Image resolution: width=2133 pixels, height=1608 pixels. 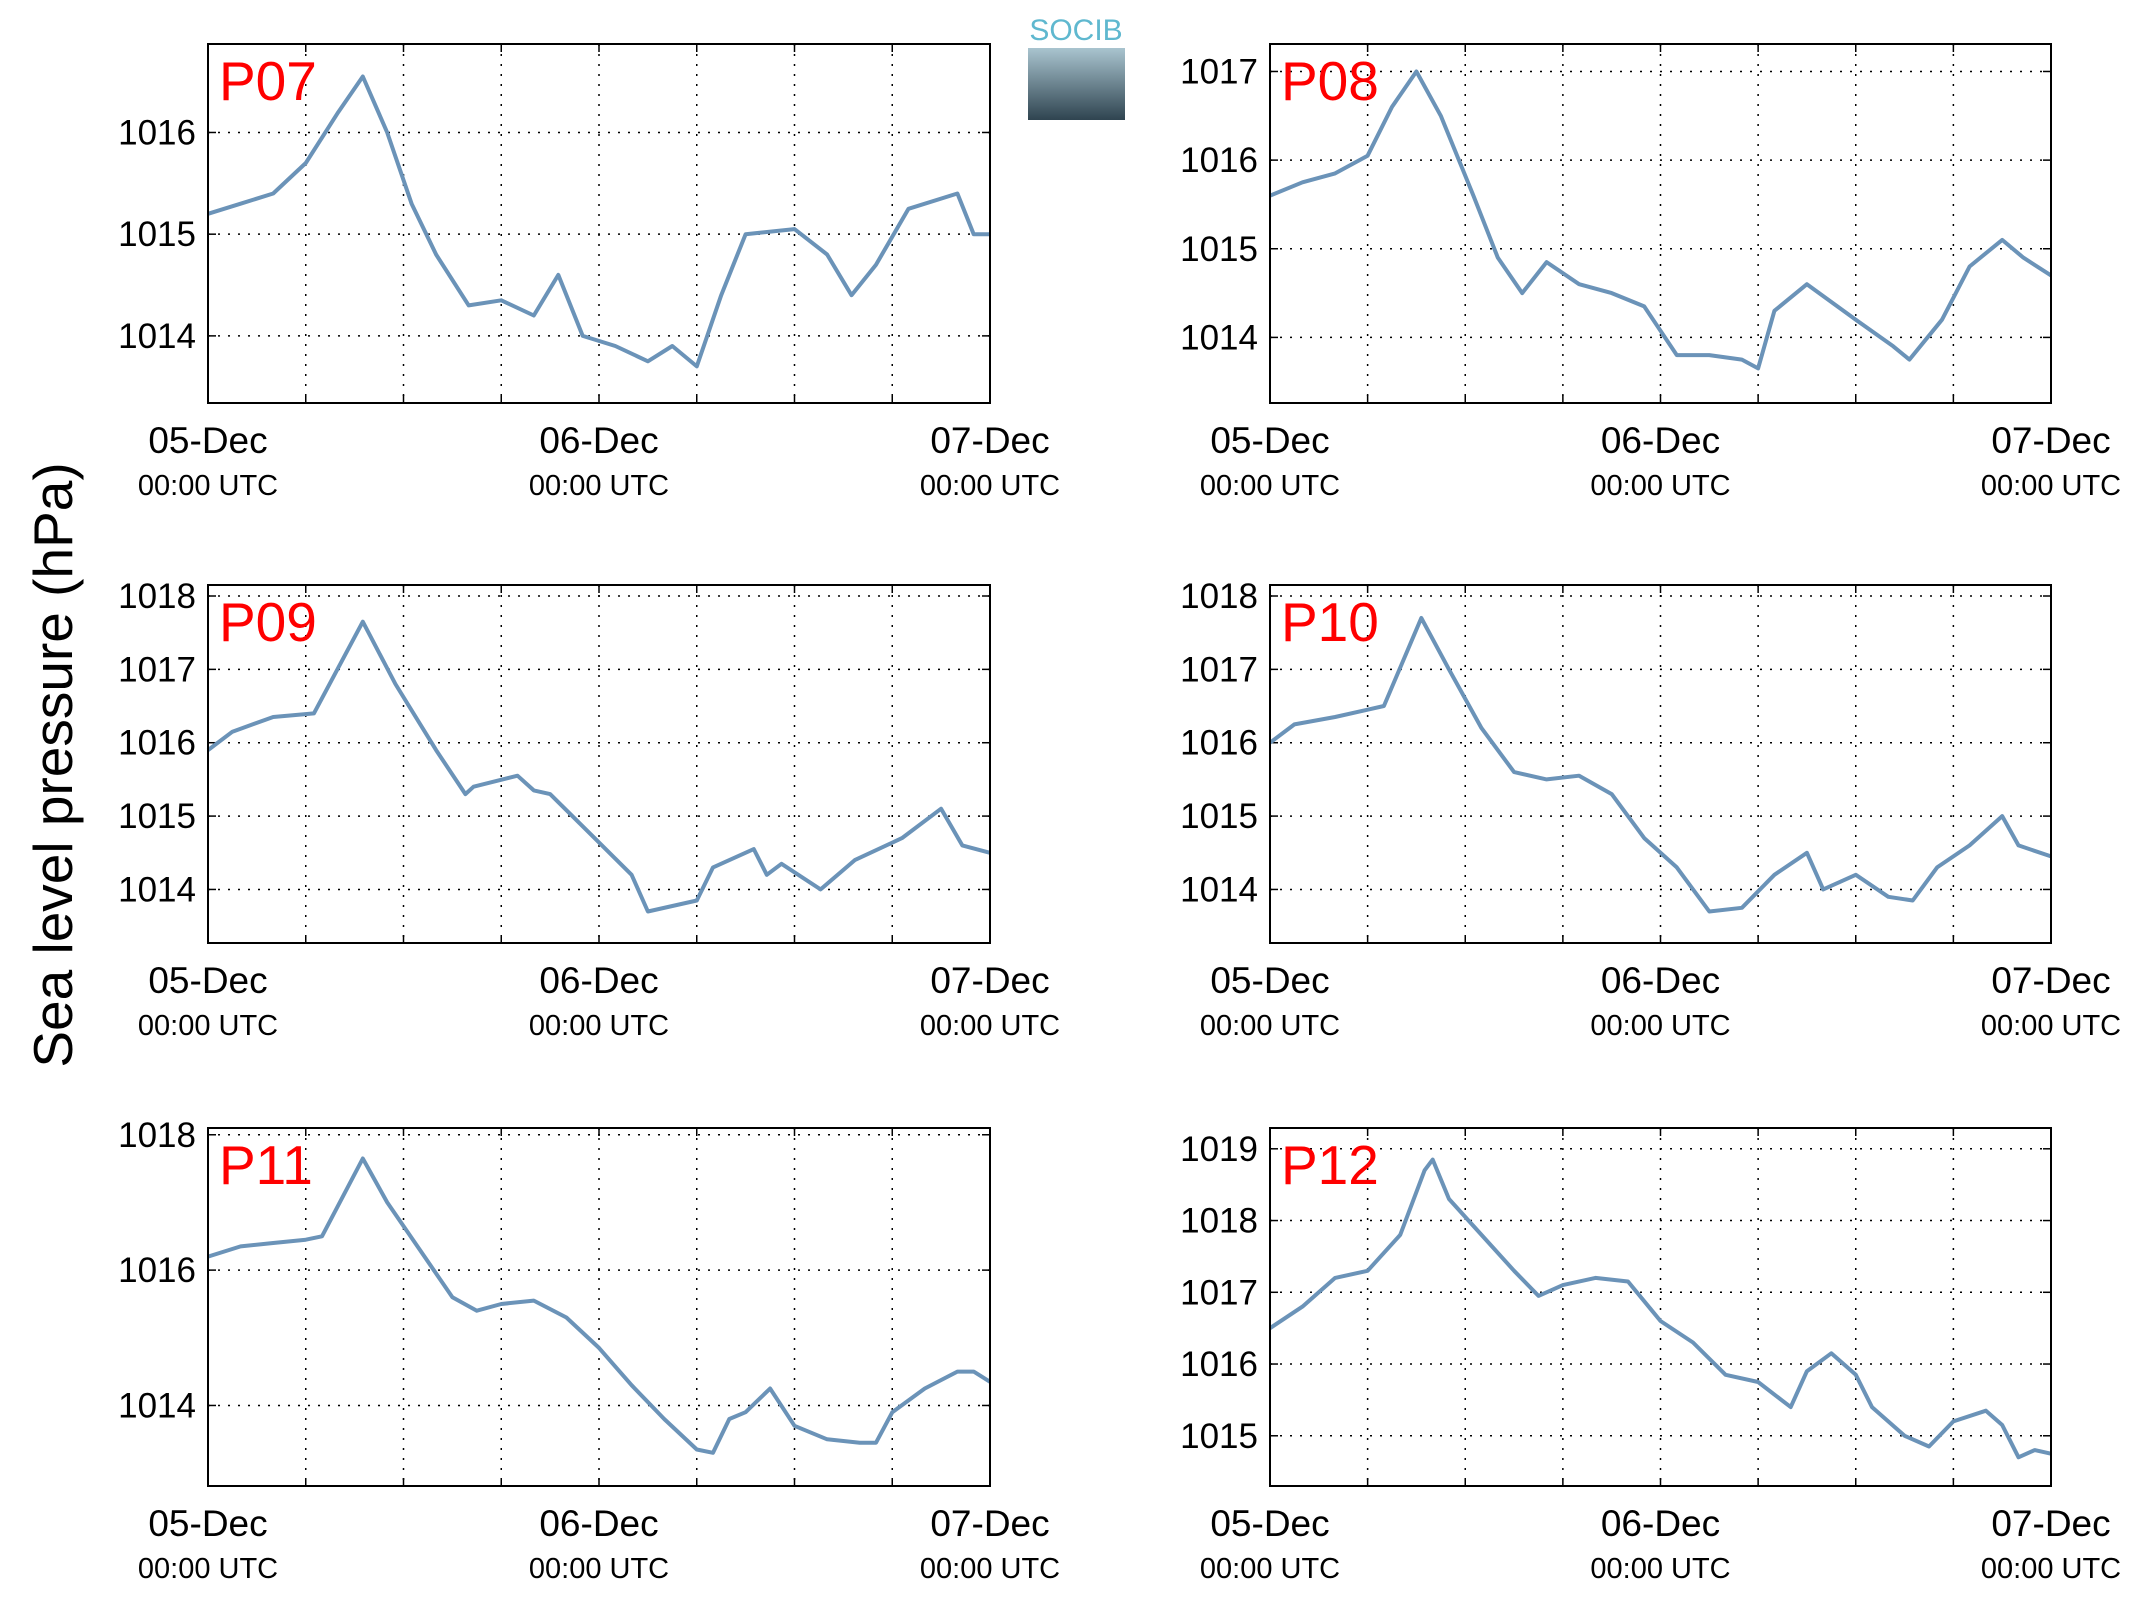 What do you see at coordinates (53, 764) in the screenshot?
I see `y-axis-label: Sea level pressure (hPa)` at bounding box center [53, 764].